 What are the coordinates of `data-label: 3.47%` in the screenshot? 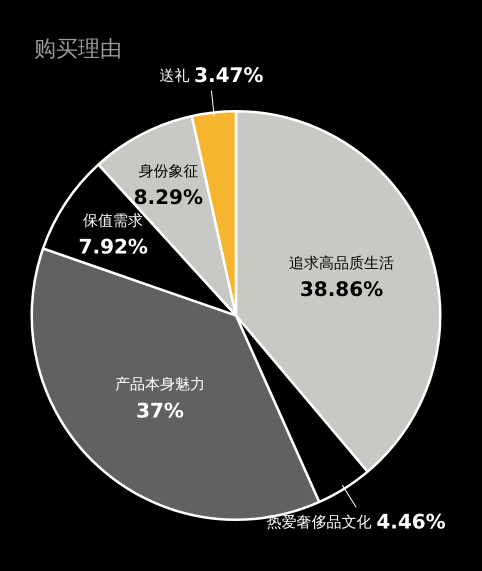 It's located at (229, 74).